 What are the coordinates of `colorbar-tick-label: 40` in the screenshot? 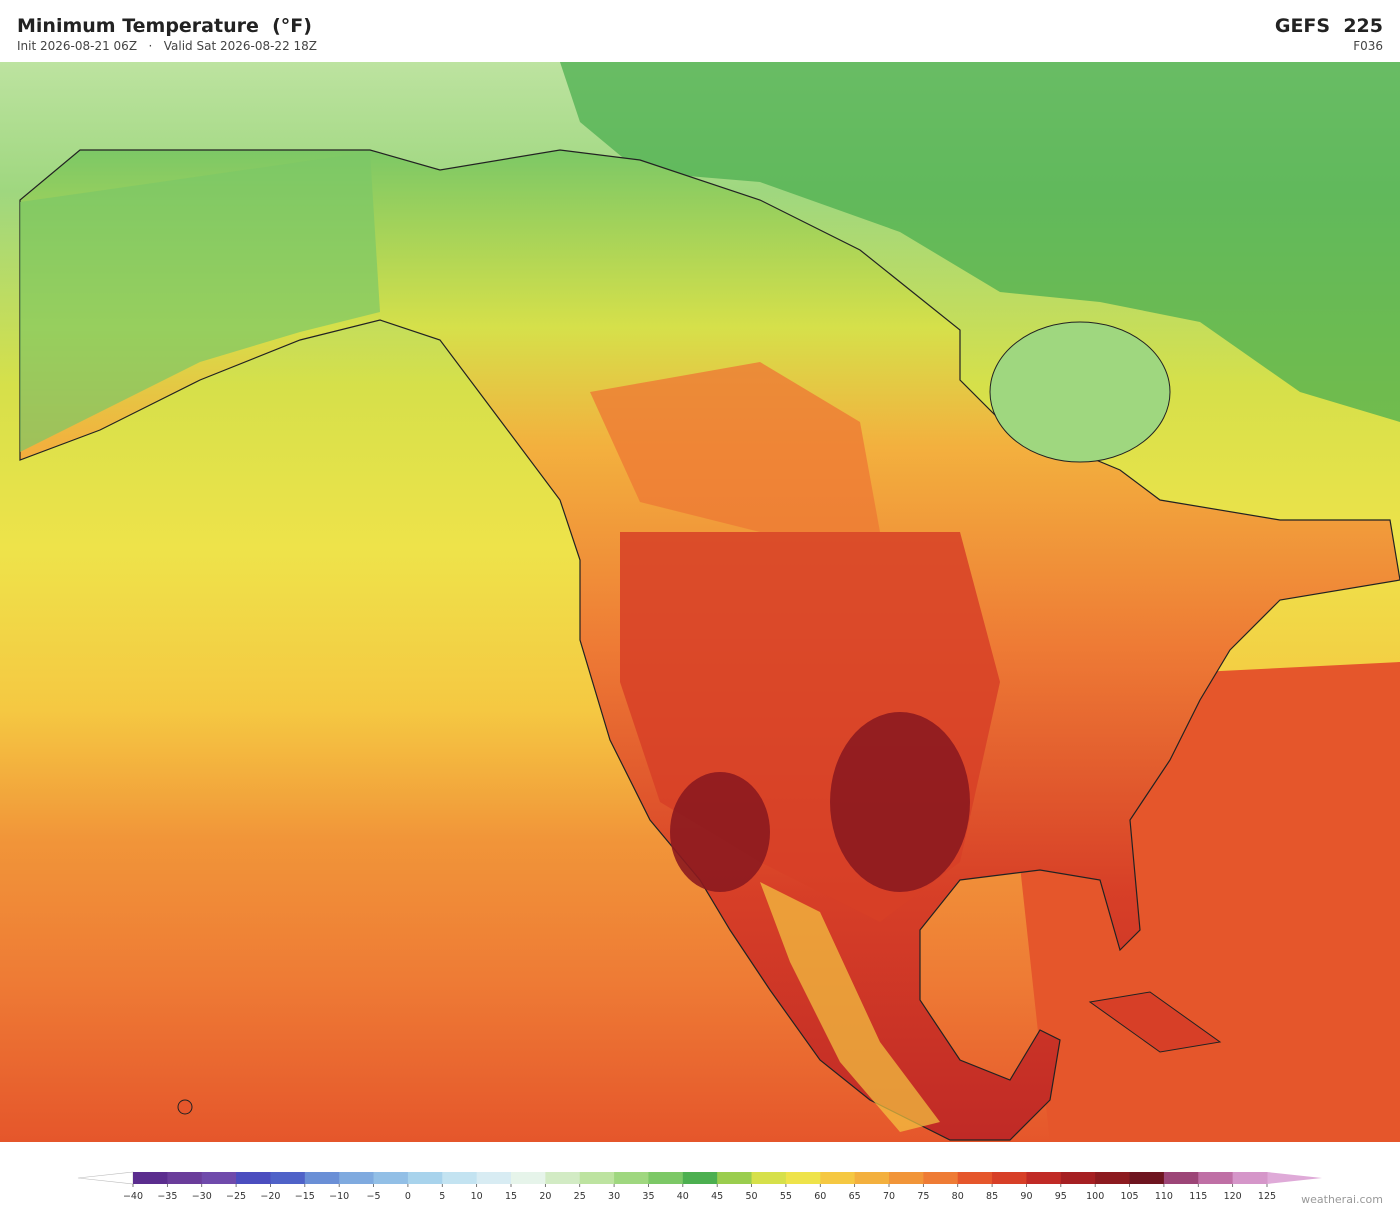 It's located at (683, 1196).